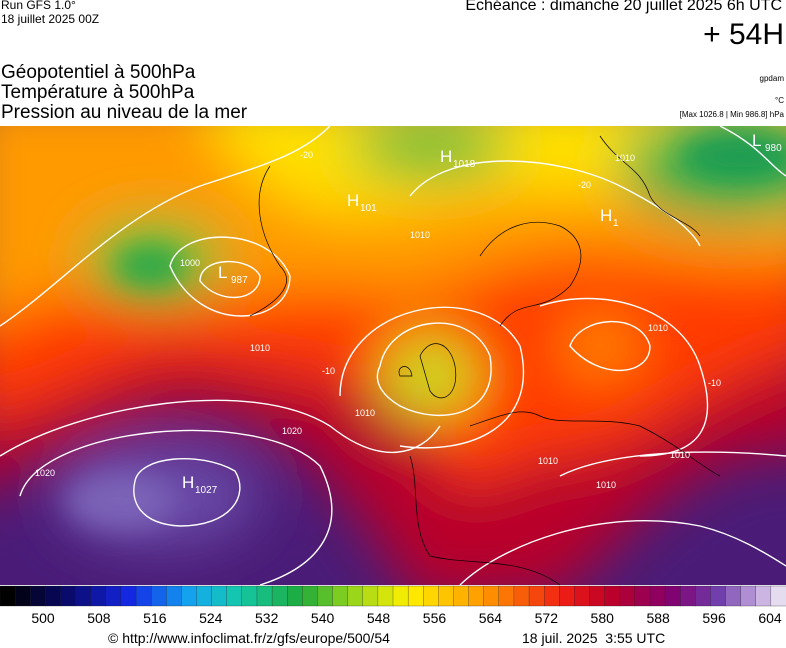  Describe the element at coordinates (379, 618) in the screenshot. I see `colorbar-tick-label: 548` at that location.